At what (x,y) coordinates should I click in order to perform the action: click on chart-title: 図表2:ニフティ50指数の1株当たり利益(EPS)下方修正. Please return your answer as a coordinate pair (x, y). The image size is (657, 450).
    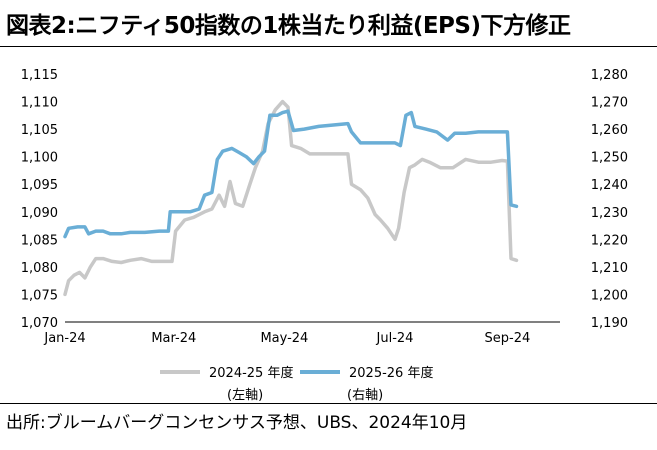
    Looking at the image, I should click on (288, 26).